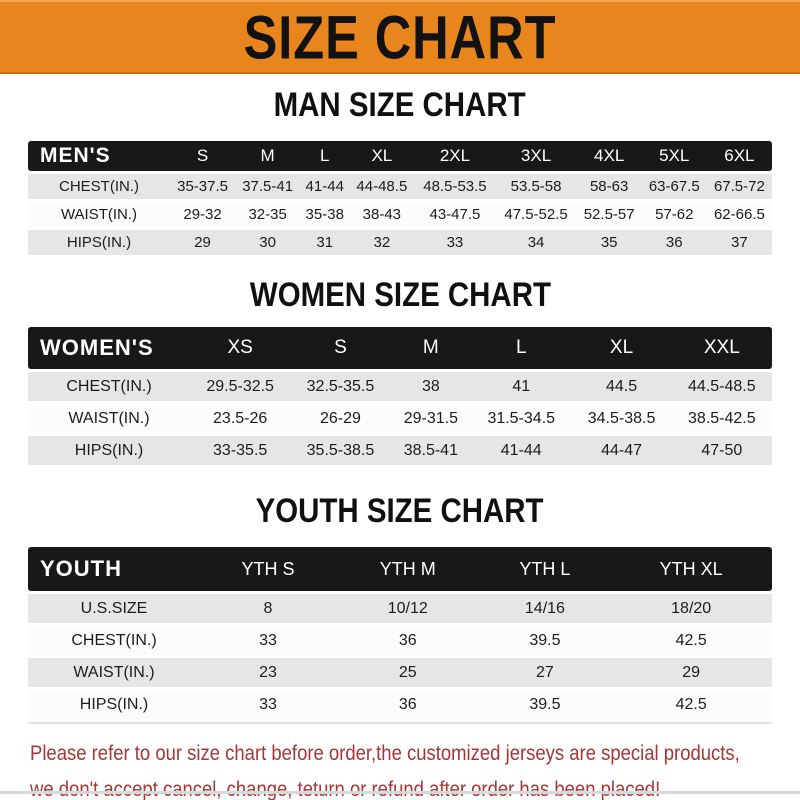  I want to click on size-column-header: YTH M, so click(407, 569).